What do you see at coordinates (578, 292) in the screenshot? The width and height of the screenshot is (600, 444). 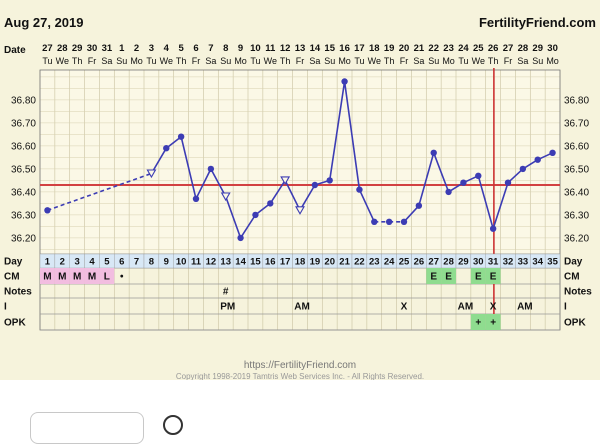 I see `row-label-notes-right: Notes` at bounding box center [578, 292].